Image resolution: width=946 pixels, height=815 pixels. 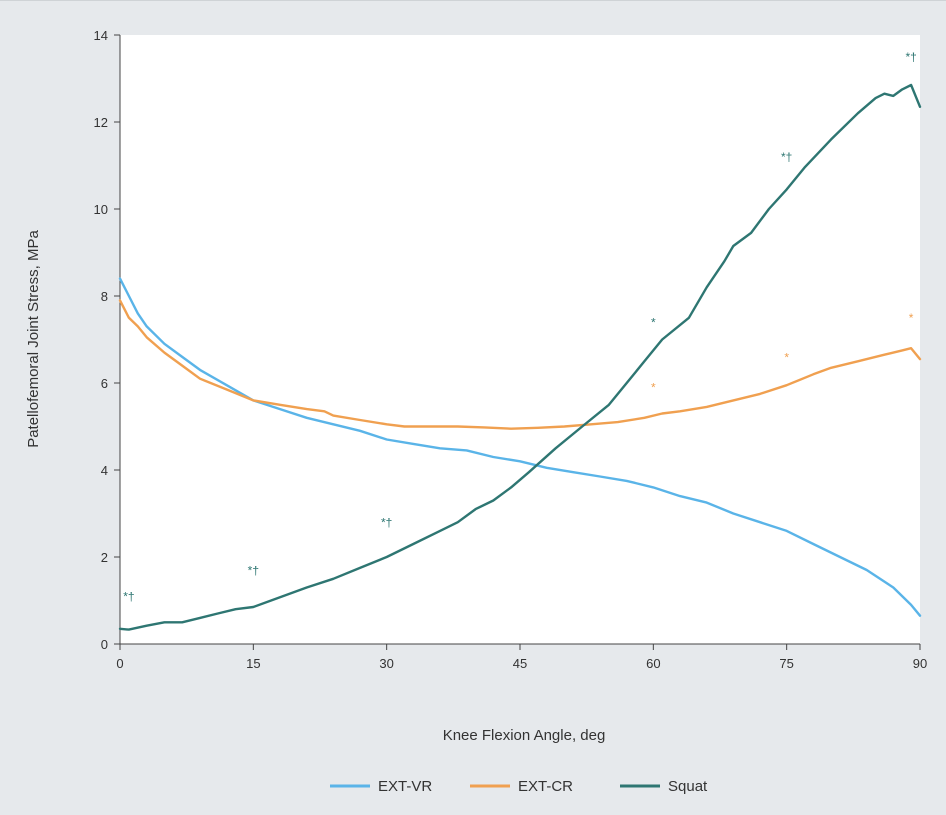 What do you see at coordinates (520, 364) in the screenshot?
I see `series-line-ext-cr` at bounding box center [520, 364].